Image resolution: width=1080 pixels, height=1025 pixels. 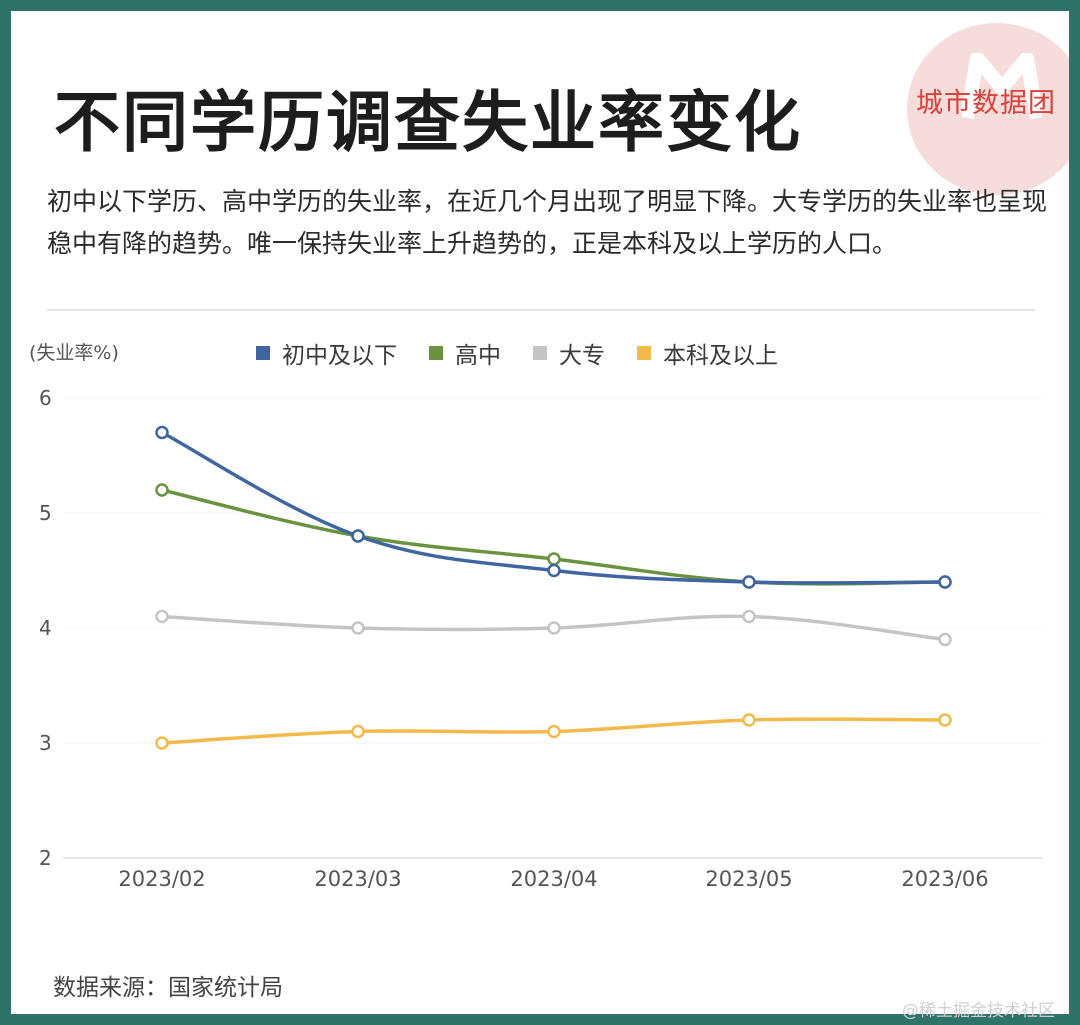 What do you see at coordinates (582, 356) in the screenshot?
I see `legend-label: 大专` at bounding box center [582, 356].